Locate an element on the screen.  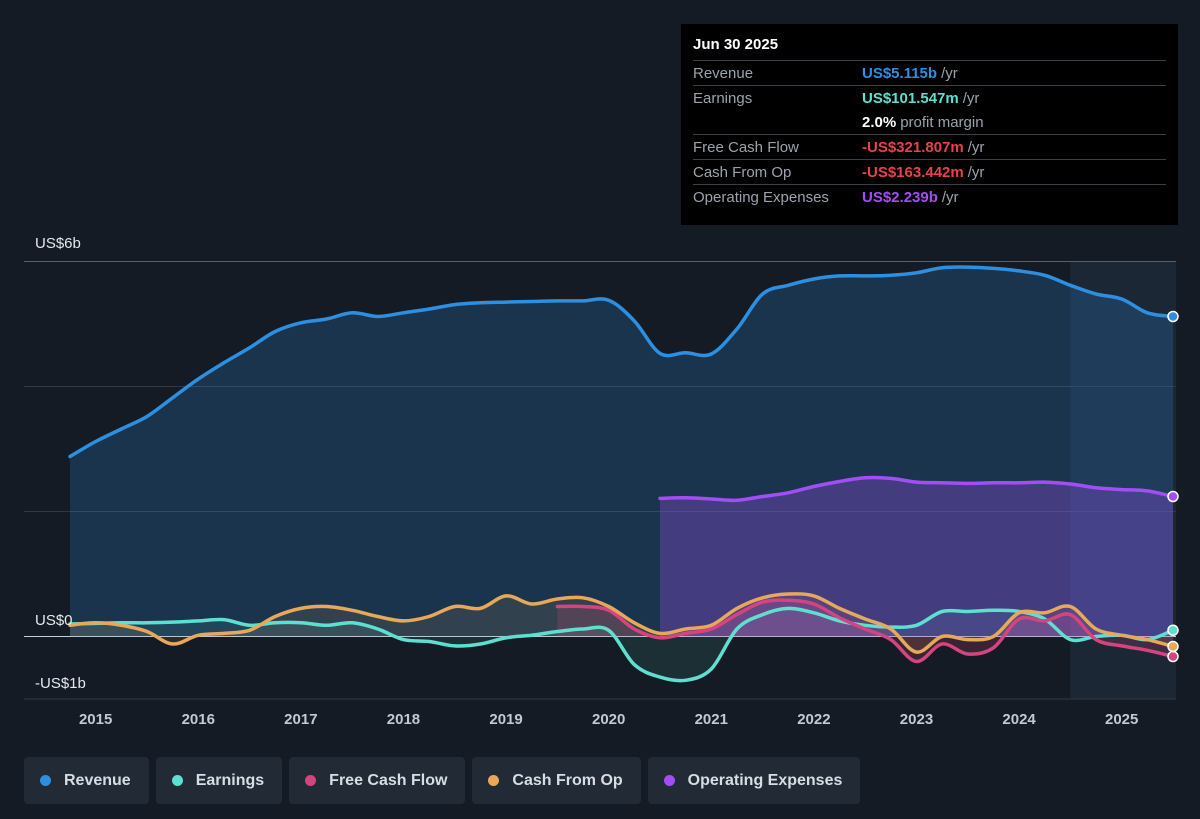
x-tick-label: 2025 is located at coordinates (1121, 719).